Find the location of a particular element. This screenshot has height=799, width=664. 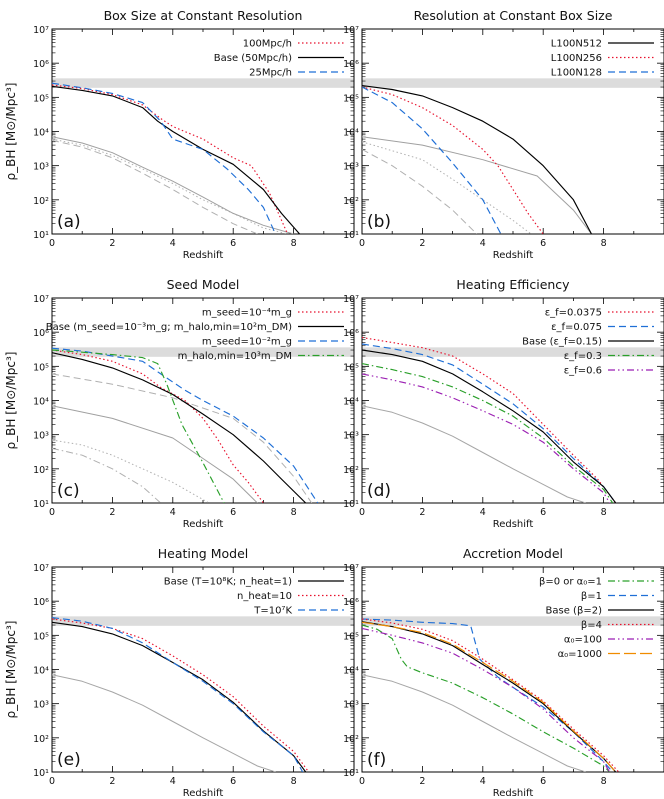

panel-label: (a) is located at coordinates (69, 222).